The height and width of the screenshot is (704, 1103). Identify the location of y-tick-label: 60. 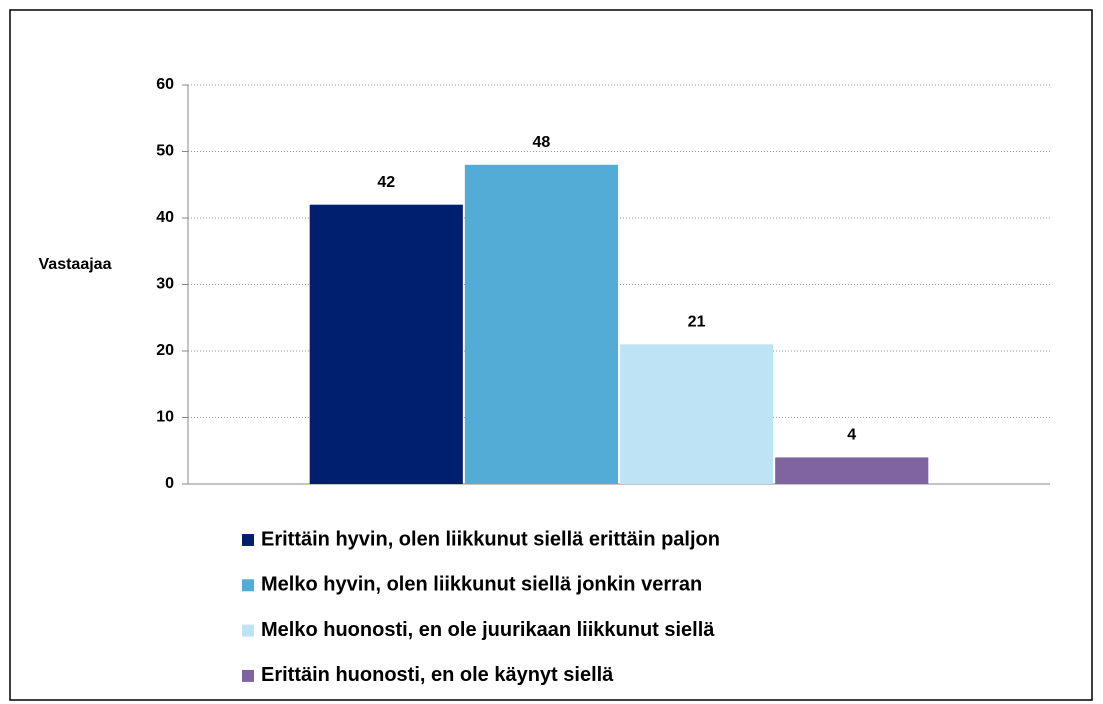
(165, 84).